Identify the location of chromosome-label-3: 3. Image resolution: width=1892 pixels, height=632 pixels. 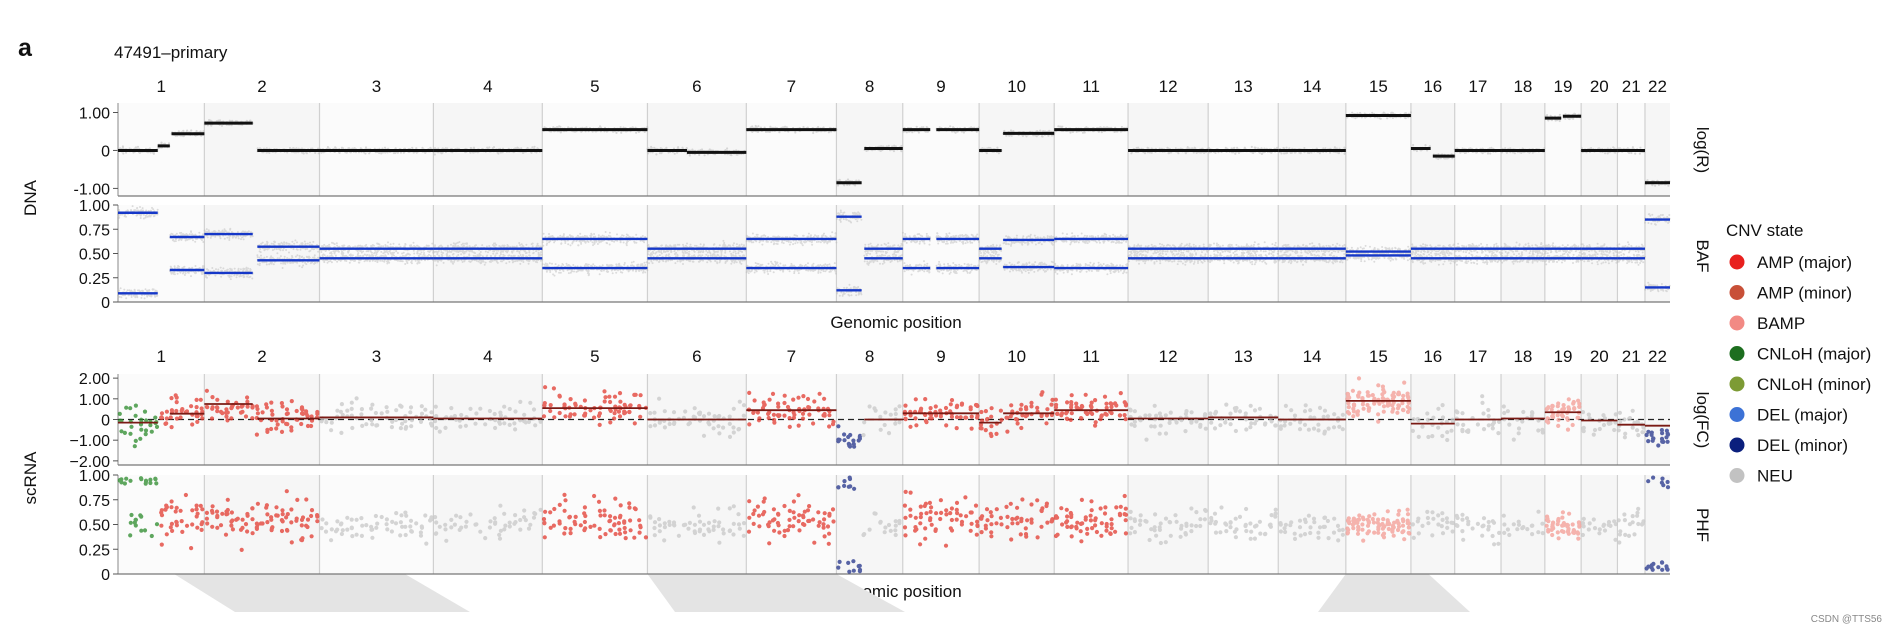
(376, 356).